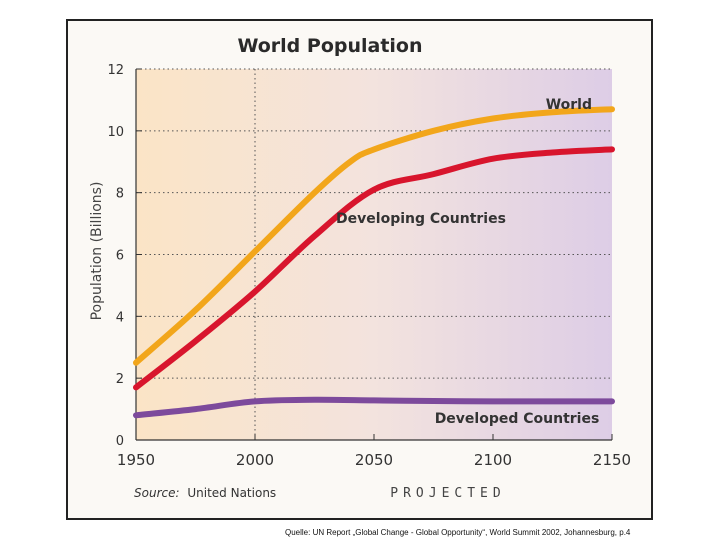  I want to click on y-tick-label: 0, so click(120, 441).